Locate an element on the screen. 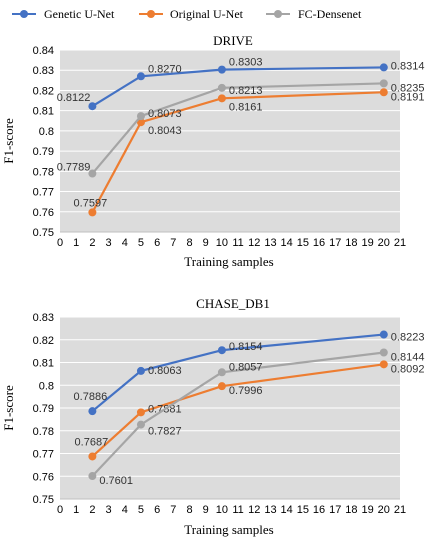 The image size is (436, 541). data-label: 0.8122 is located at coordinates (74, 98).